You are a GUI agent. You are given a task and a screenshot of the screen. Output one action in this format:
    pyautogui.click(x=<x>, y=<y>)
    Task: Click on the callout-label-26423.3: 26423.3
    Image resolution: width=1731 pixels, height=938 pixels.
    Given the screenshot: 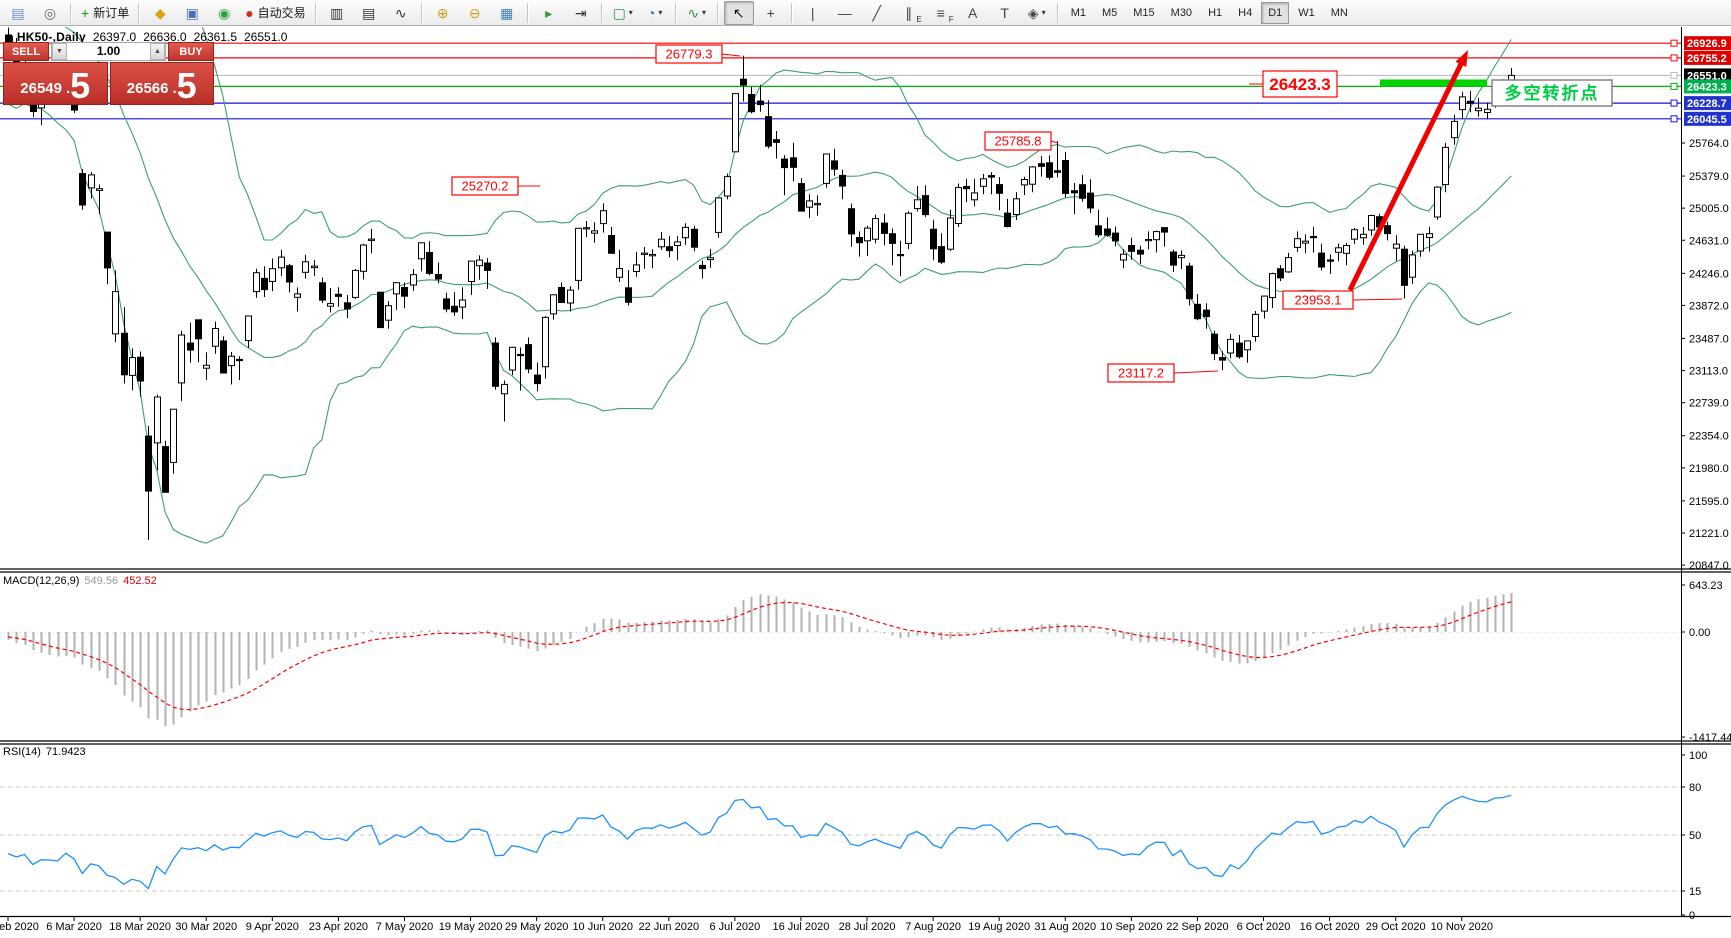 What is the action you would take?
    pyautogui.click(x=1293, y=84)
    